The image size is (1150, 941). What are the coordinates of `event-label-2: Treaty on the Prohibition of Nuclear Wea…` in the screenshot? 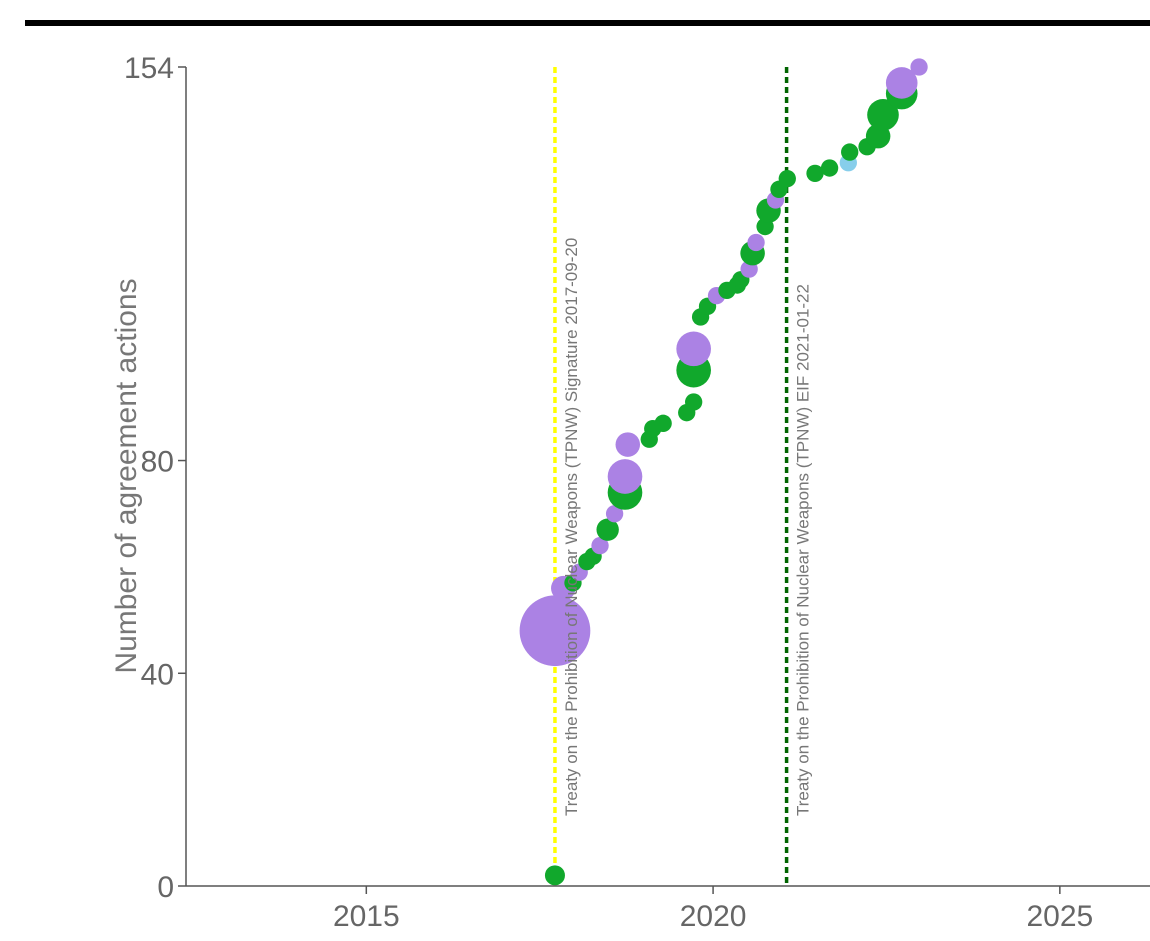 It's located at (803, 550).